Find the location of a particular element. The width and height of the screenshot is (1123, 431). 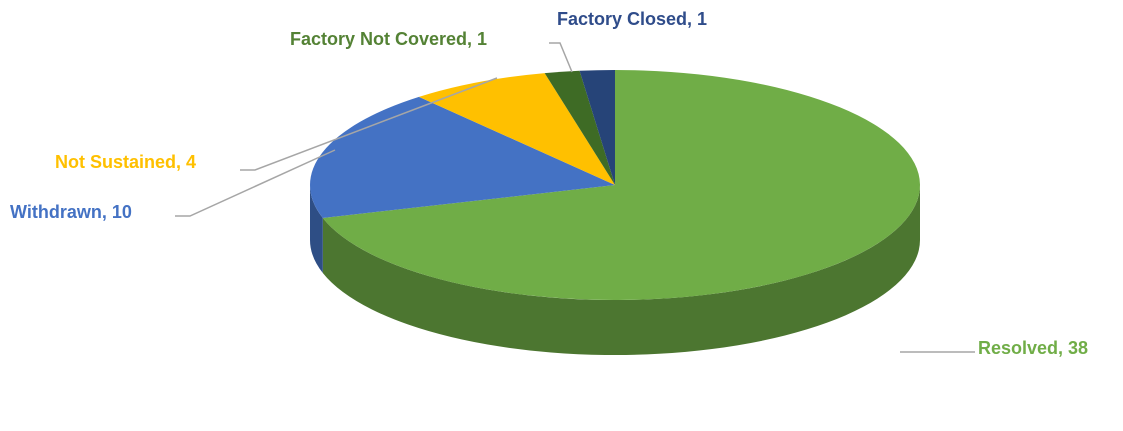

slice-side is located at coordinates (316, 229).